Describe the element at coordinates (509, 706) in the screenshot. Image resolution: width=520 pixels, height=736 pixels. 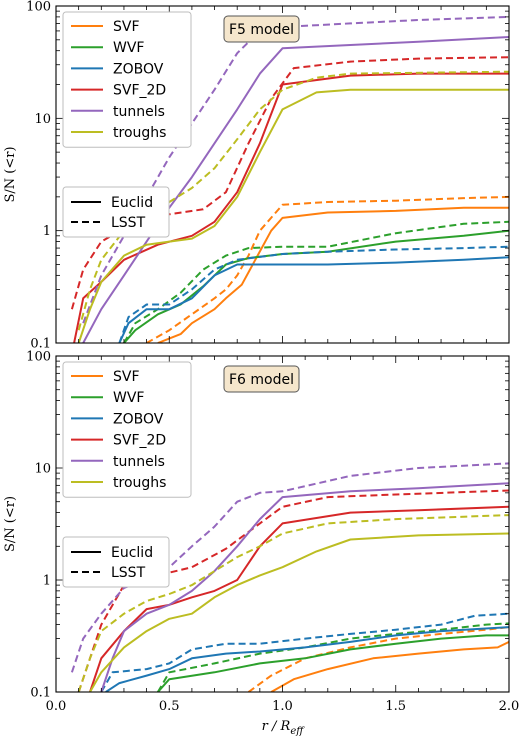
I see `x-tick-label: 2.0` at that location.